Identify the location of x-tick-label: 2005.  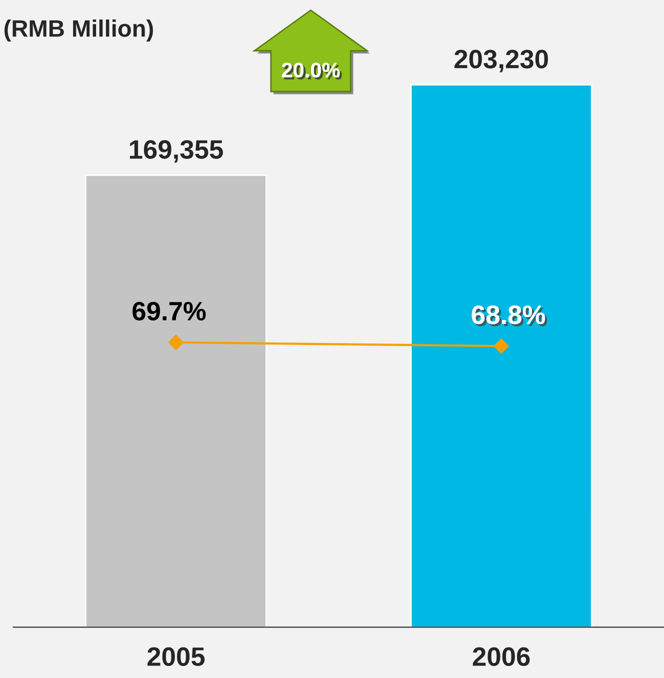
(176, 656).